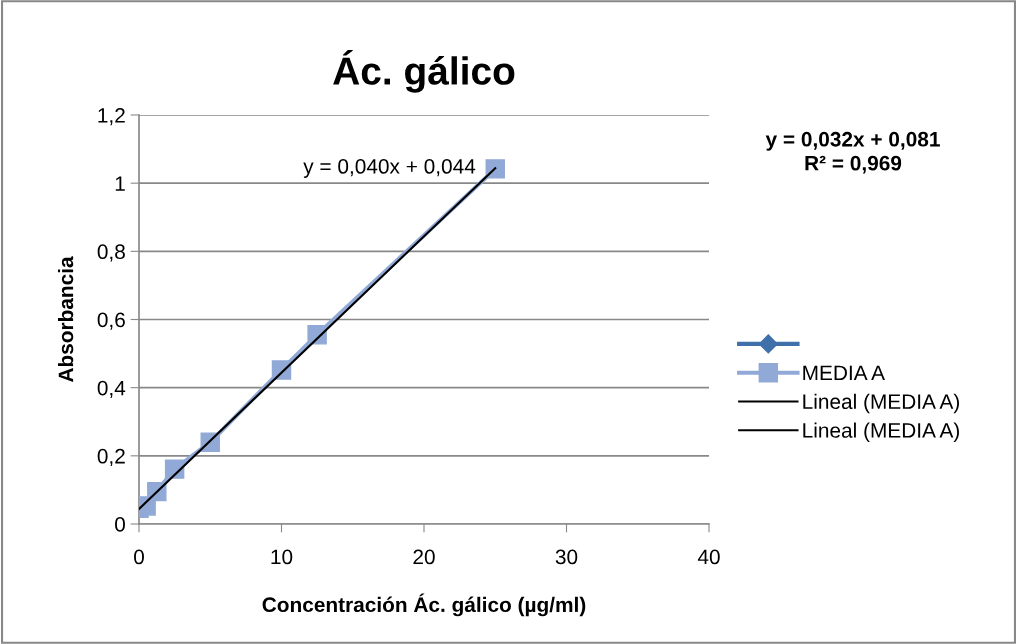 This screenshot has height=644, width=1017. I want to click on point, so click(495, 169).